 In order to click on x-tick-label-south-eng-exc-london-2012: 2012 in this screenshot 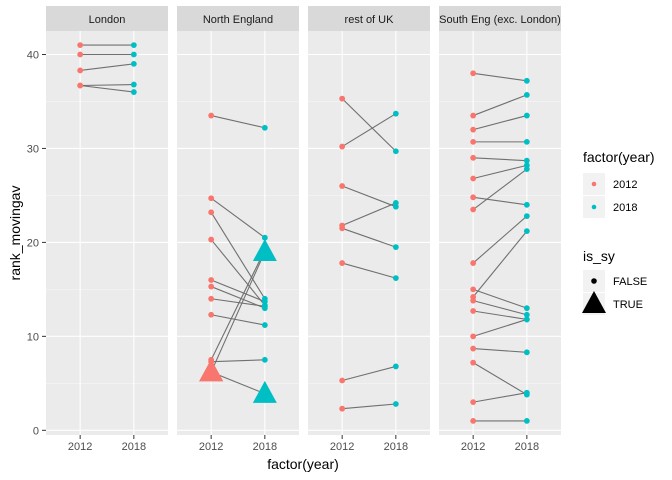, I will do `click(473, 447)`.